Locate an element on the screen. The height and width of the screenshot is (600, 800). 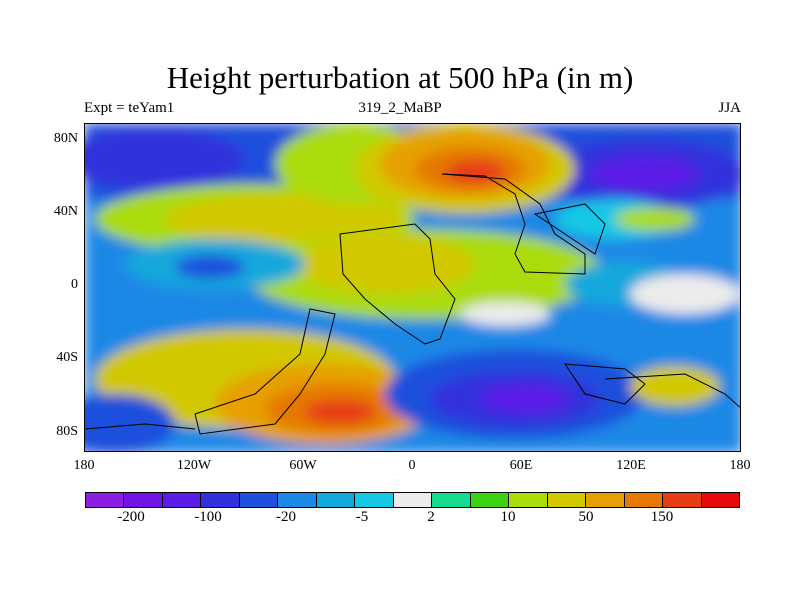
x-tick-label: 60E is located at coordinates (521, 465).